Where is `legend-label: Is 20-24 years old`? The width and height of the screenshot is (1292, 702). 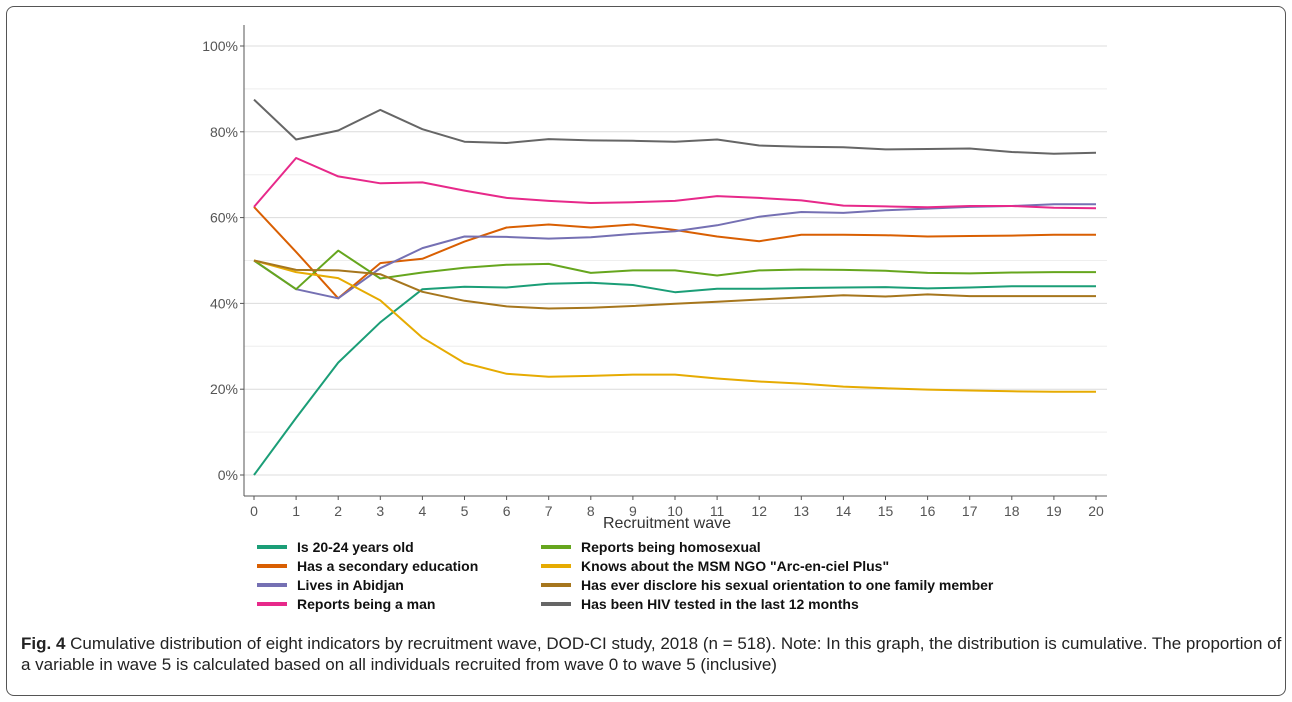 legend-label: Is 20-24 years old is located at coordinates (355, 547).